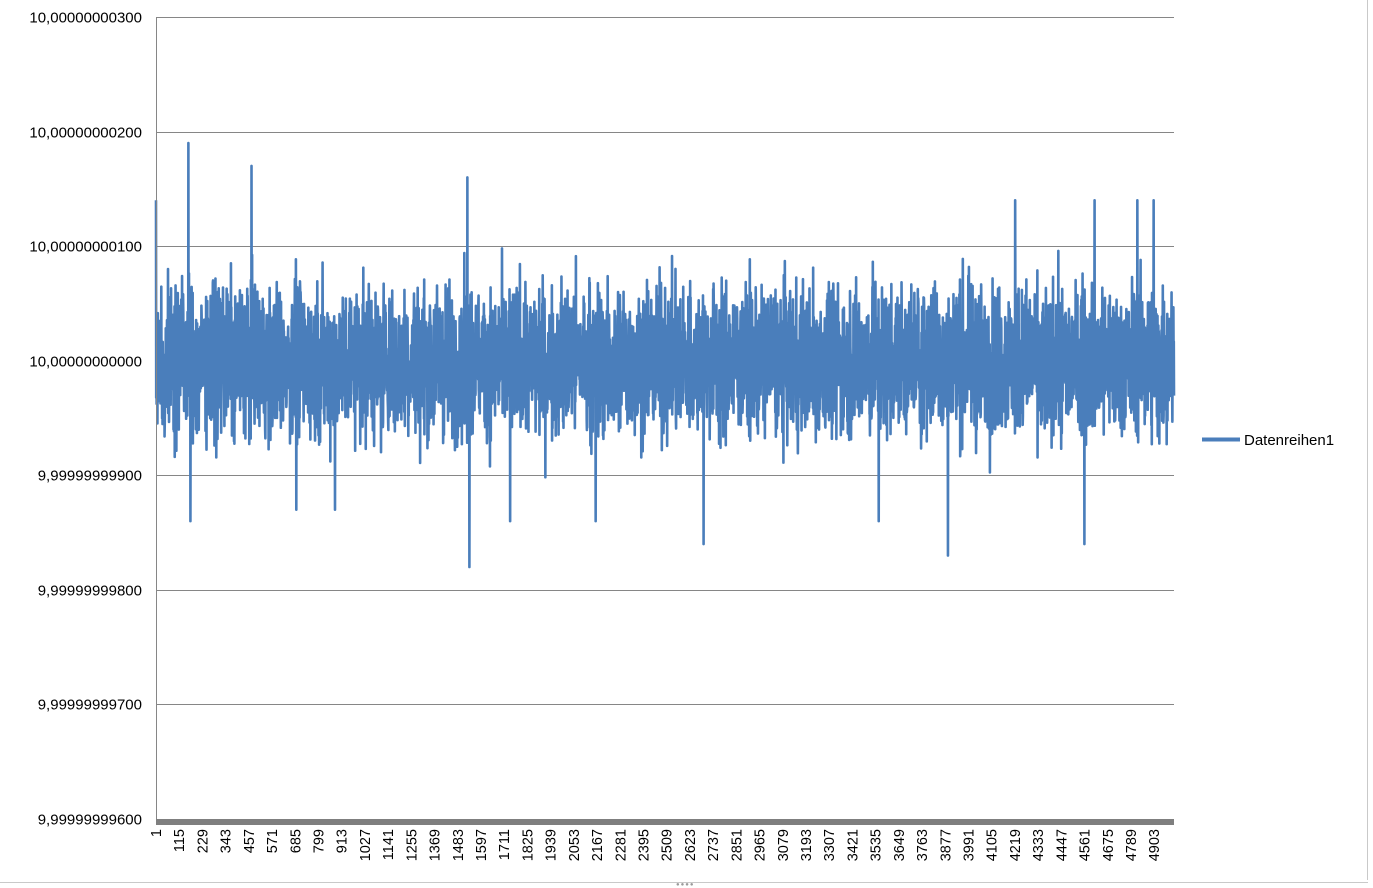 The width and height of the screenshot is (1373, 888). I want to click on x-tick-label: 2509, so click(668, 845).